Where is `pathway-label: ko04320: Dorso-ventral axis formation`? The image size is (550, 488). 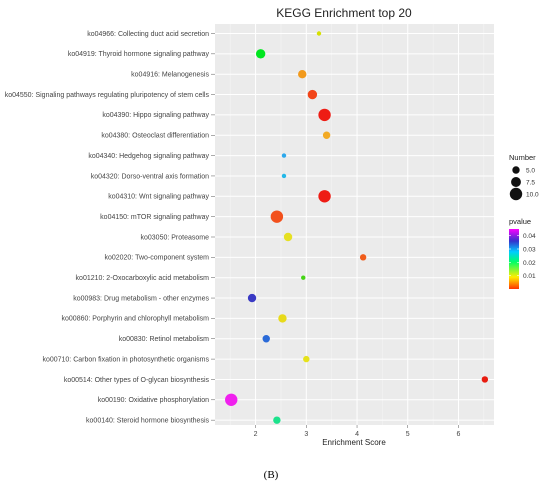
pathway-label: ko04320: Dorso-ventral axis formation is located at coordinates (150, 176).